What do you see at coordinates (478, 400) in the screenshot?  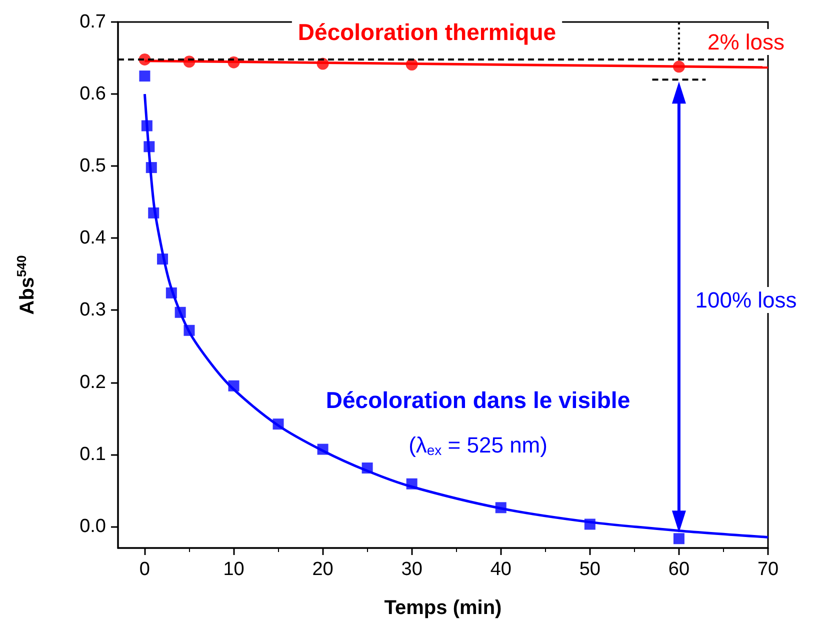 I see `annotation: Décoloration dans le visible` at bounding box center [478, 400].